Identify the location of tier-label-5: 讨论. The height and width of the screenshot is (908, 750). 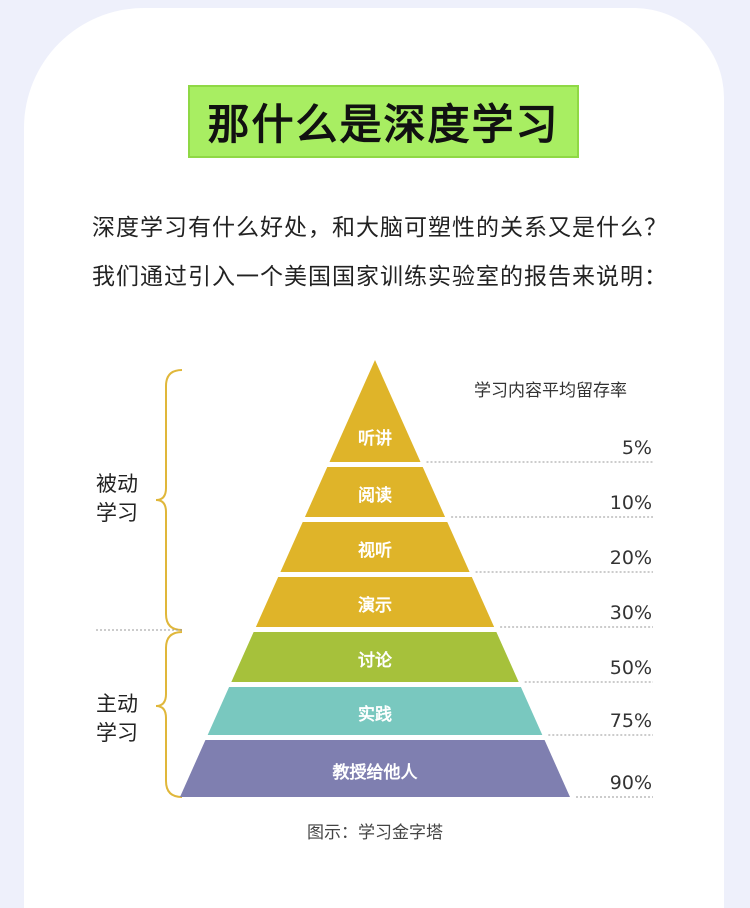
(375, 661).